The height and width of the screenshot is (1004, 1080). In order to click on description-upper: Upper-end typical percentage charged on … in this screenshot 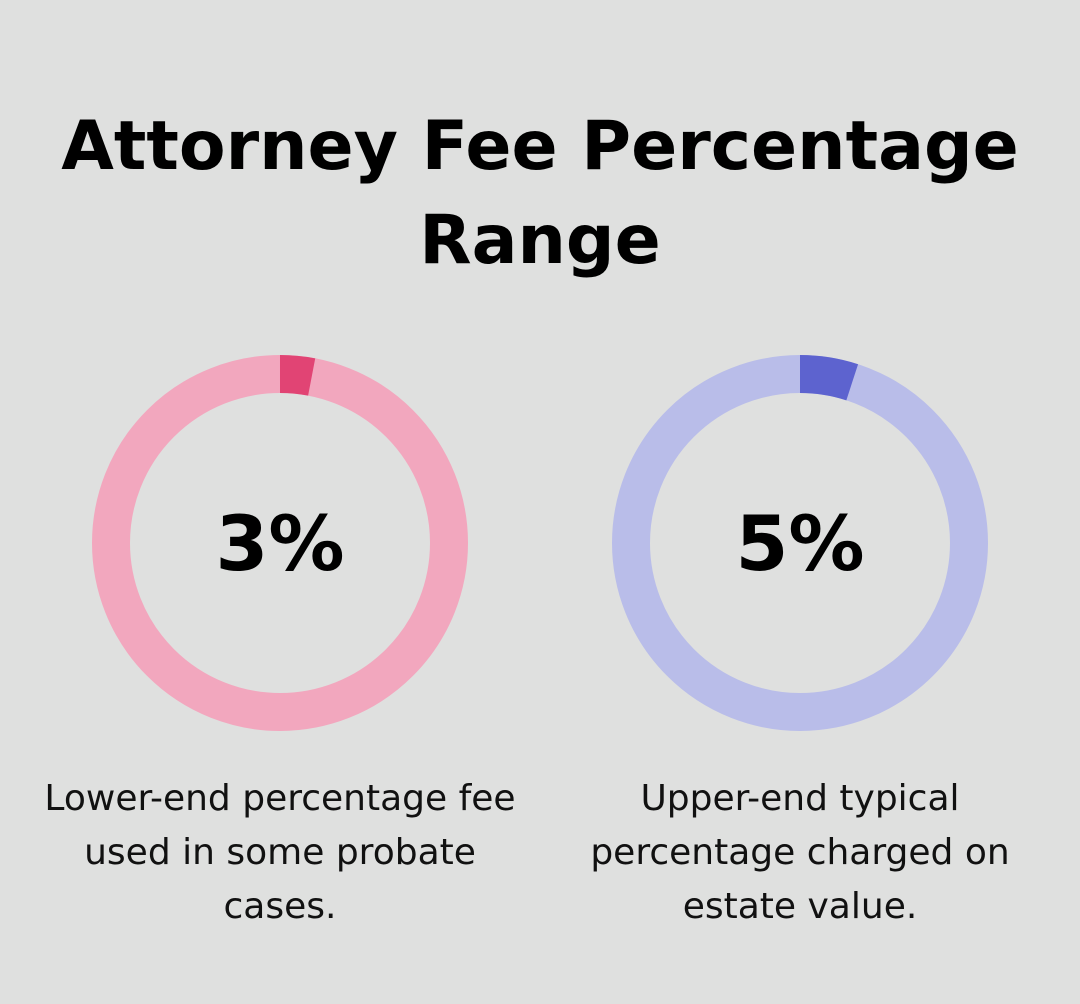, I will do `click(800, 852)`.